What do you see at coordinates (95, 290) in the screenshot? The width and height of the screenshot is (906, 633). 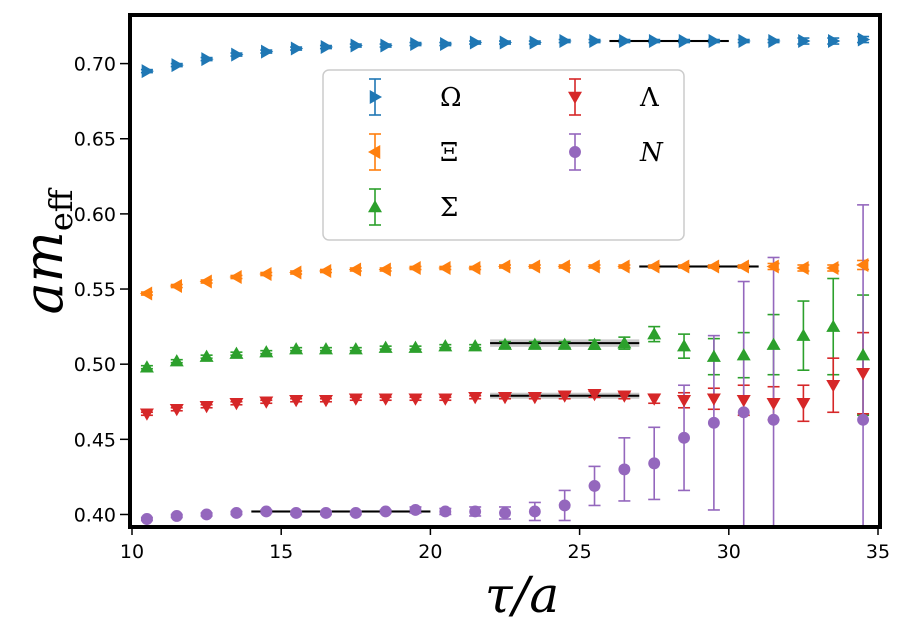 I see `y-tick-label: 0.55` at bounding box center [95, 290].